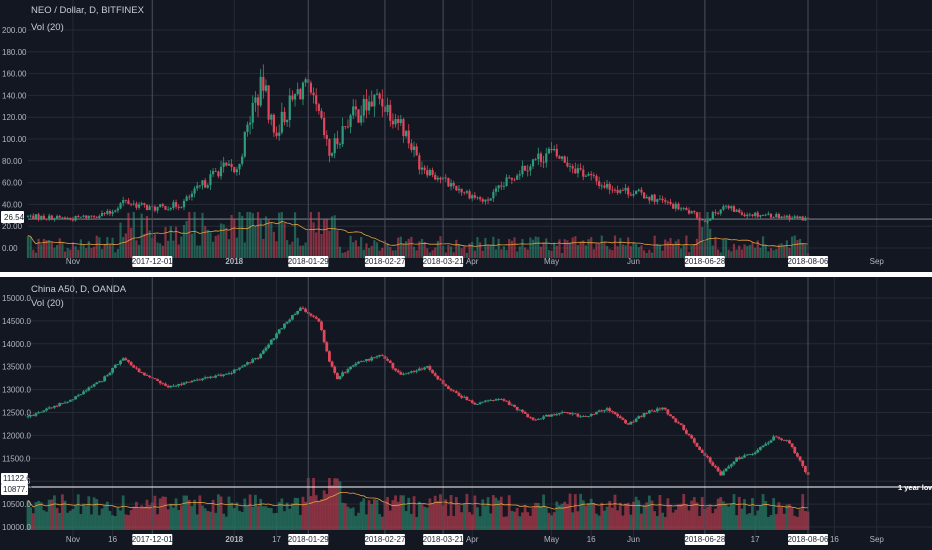 This screenshot has width=932, height=550. What do you see at coordinates (16, 321) in the screenshot?
I see `price-tick-label: 14500.0` at bounding box center [16, 321].